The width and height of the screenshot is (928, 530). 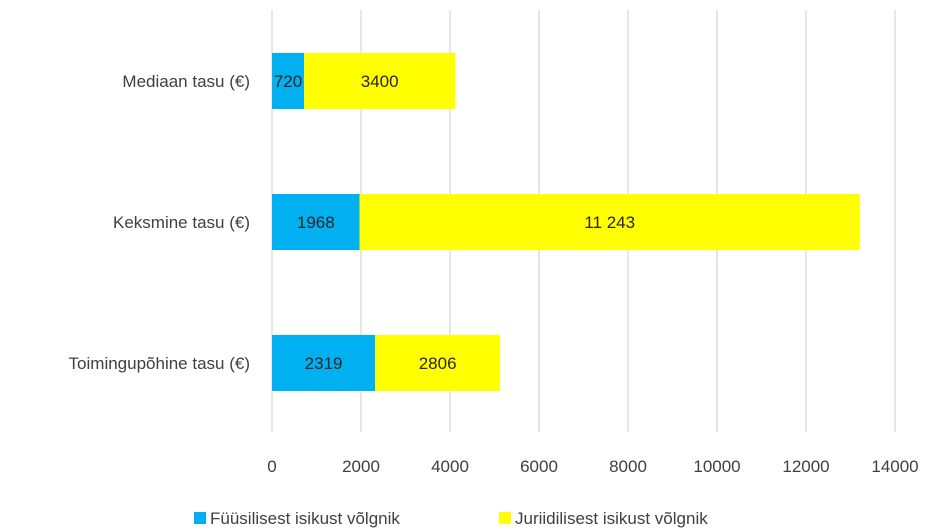 I want to click on legend-label: Füüsilisest isikust võlgnik, so click(x=305, y=518).